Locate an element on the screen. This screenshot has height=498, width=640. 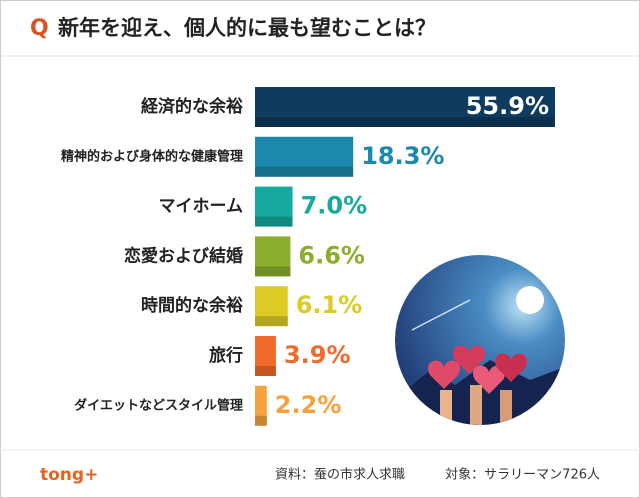
logo: tong+ is located at coordinates (69, 475).